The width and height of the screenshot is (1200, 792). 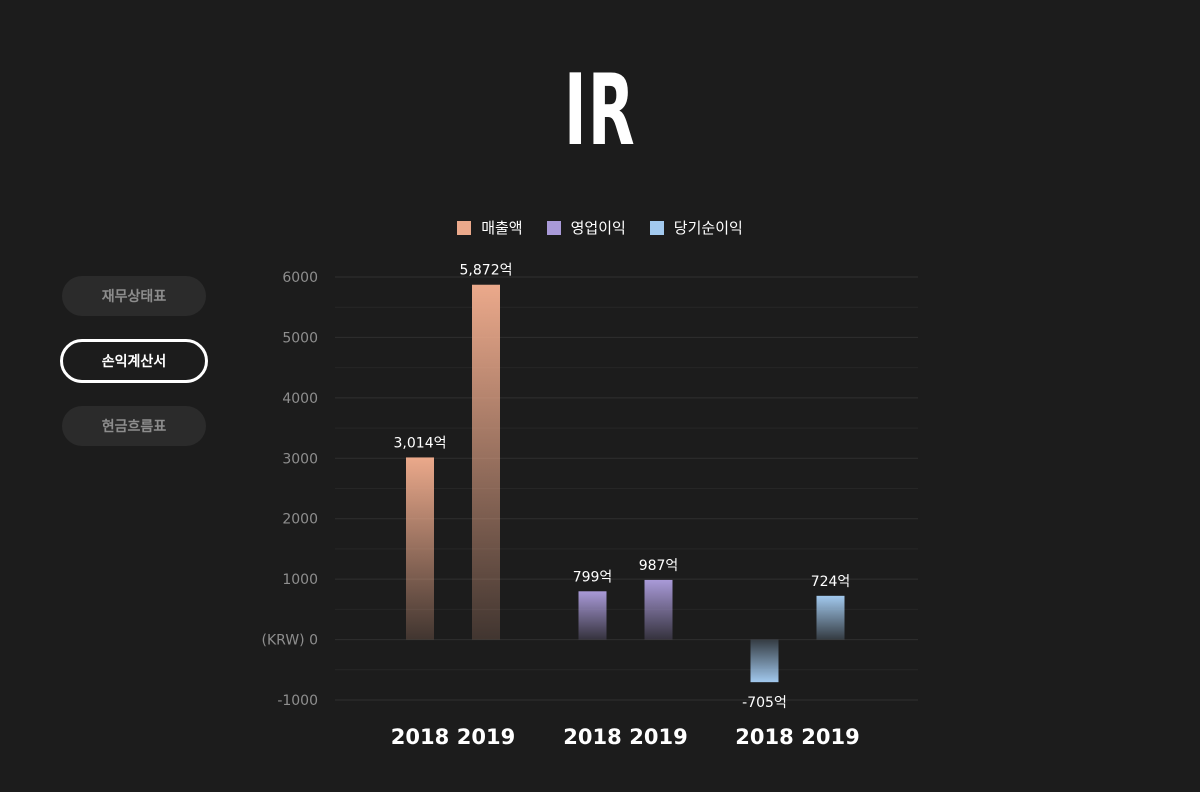 I want to click on bar-revenue-2018, so click(x=420, y=548).